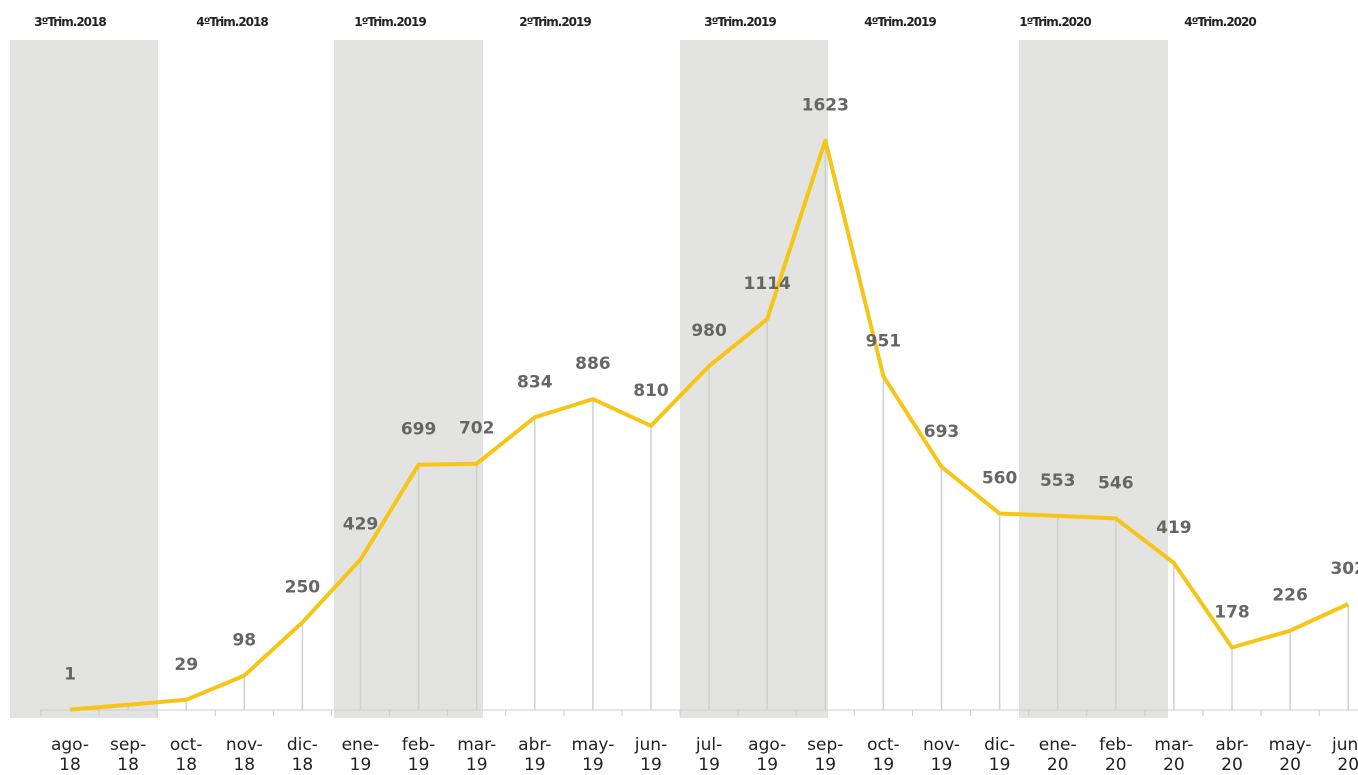  What do you see at coordinates (740, 22) in the screenshot?
I see `quarter-label: 3ºTrim.2019` at bounding box center [740, 22].